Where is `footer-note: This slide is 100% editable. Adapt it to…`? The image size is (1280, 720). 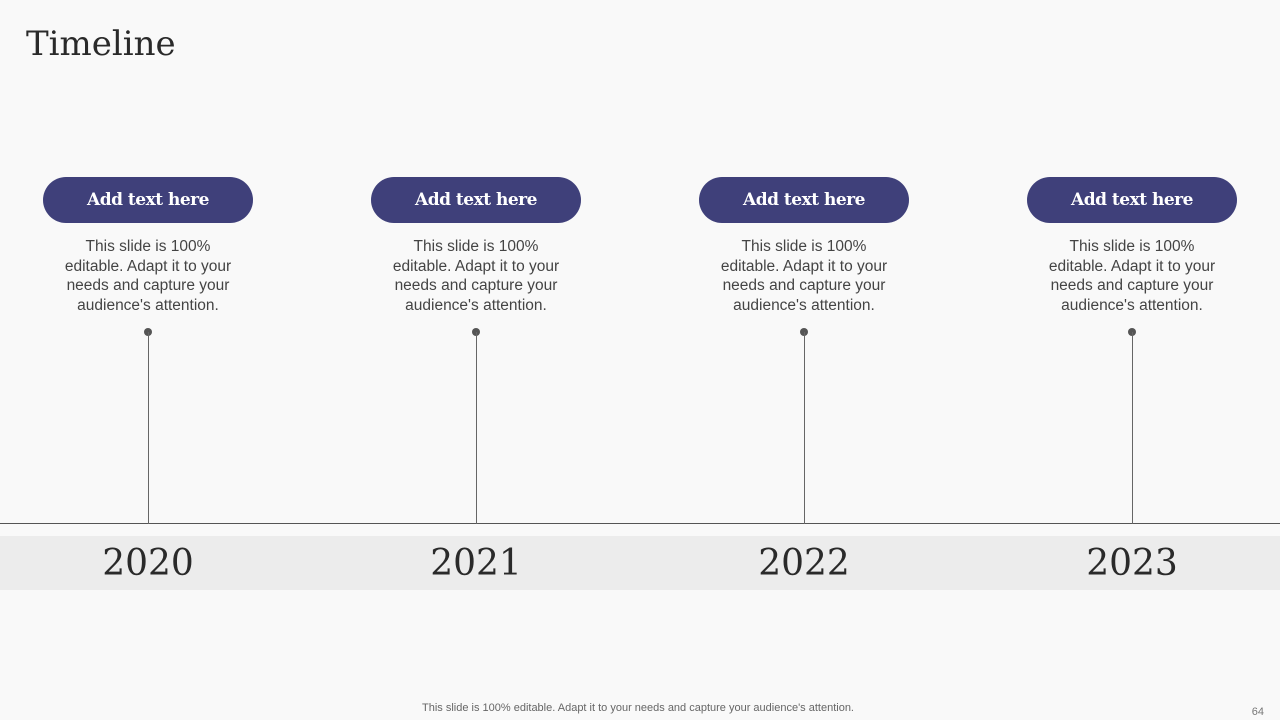 footer-note: This slide is 100% editable. Adapt it to… is located at coordinates (638, 708).